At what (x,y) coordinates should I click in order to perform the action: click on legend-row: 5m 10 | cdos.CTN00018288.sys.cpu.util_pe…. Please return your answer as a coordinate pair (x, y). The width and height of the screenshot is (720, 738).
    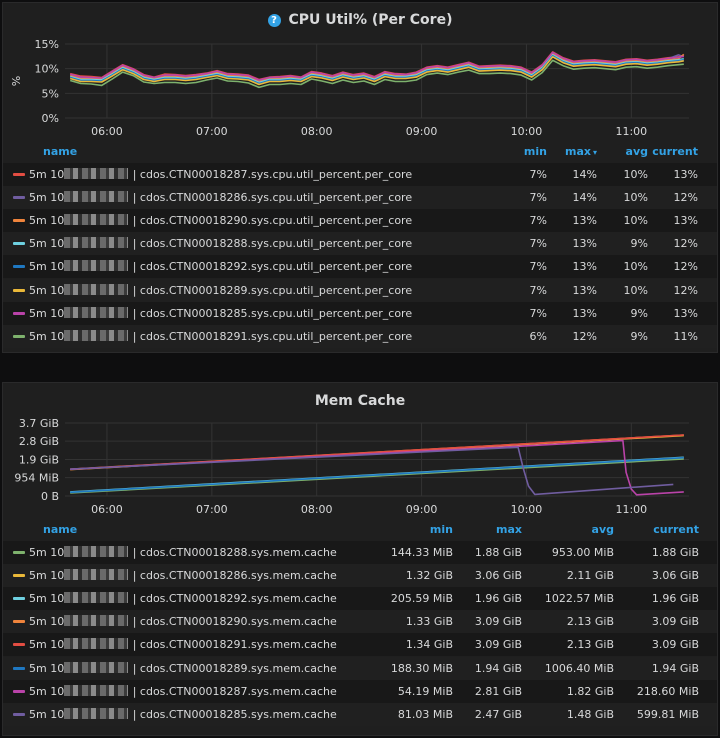
    Looking at the image, I should click on (360, 244).